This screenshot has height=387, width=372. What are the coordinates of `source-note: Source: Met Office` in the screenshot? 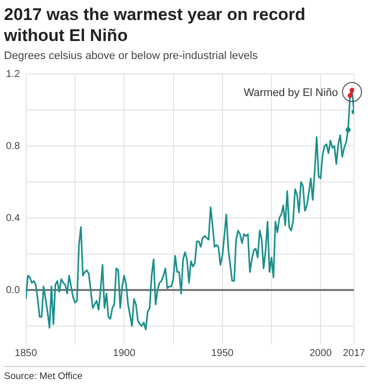 It's located at (185, 374).